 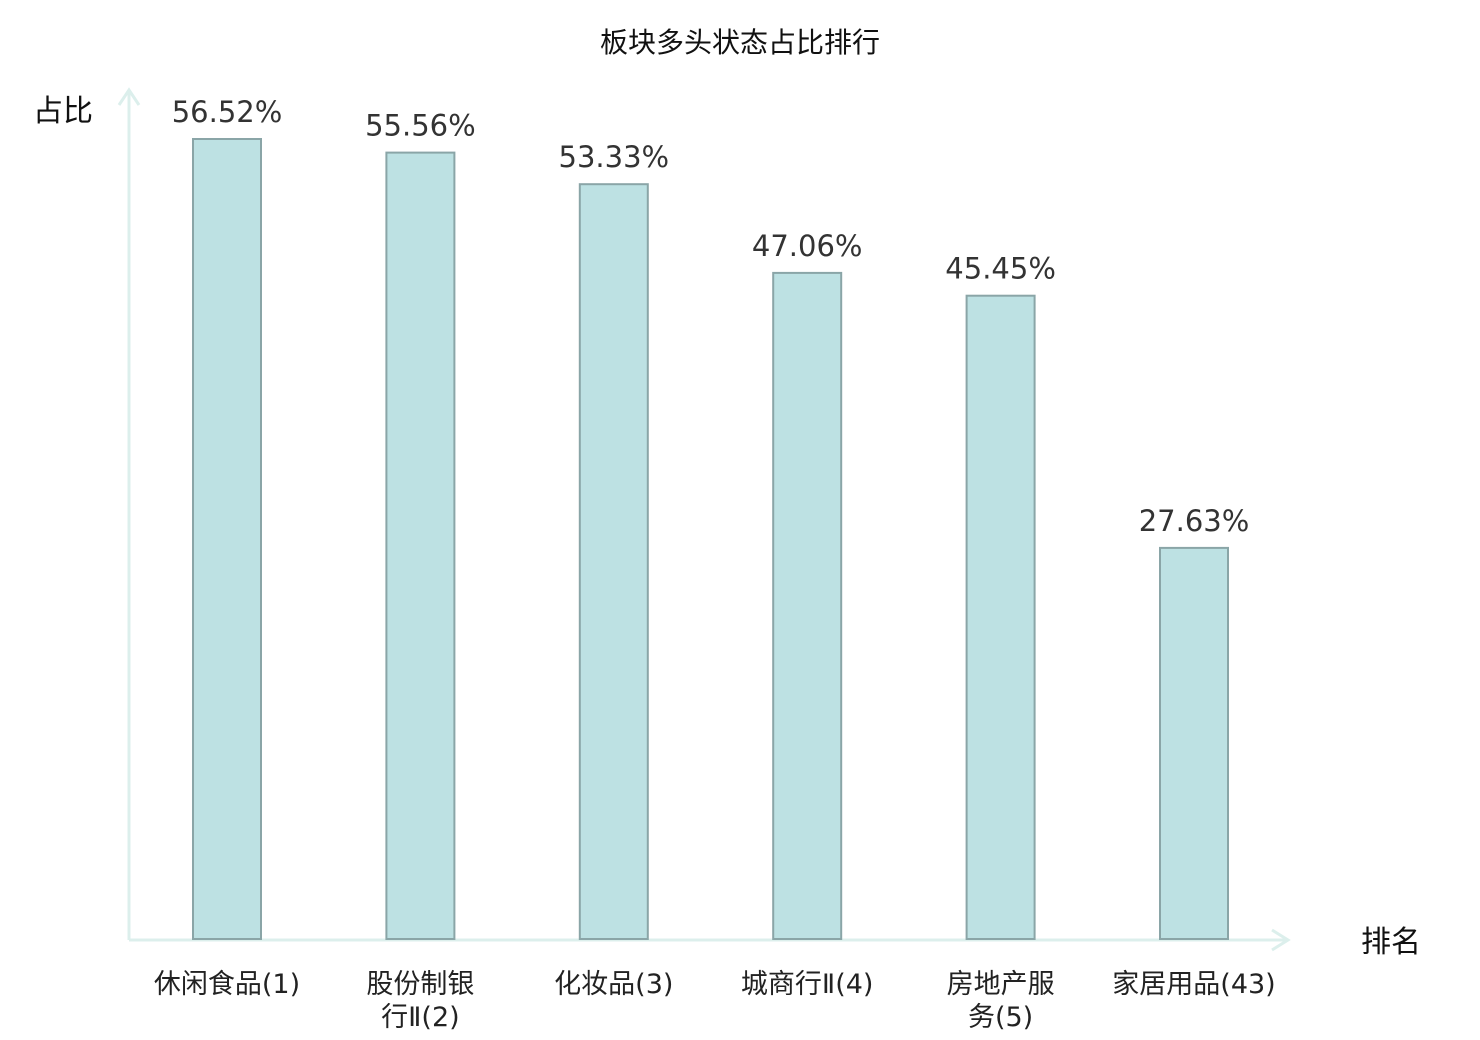 What do you see at coordinates (420, 126) in the screenshot?
I see `value-label-2: 55.56%` at bounding box center [420, 126].